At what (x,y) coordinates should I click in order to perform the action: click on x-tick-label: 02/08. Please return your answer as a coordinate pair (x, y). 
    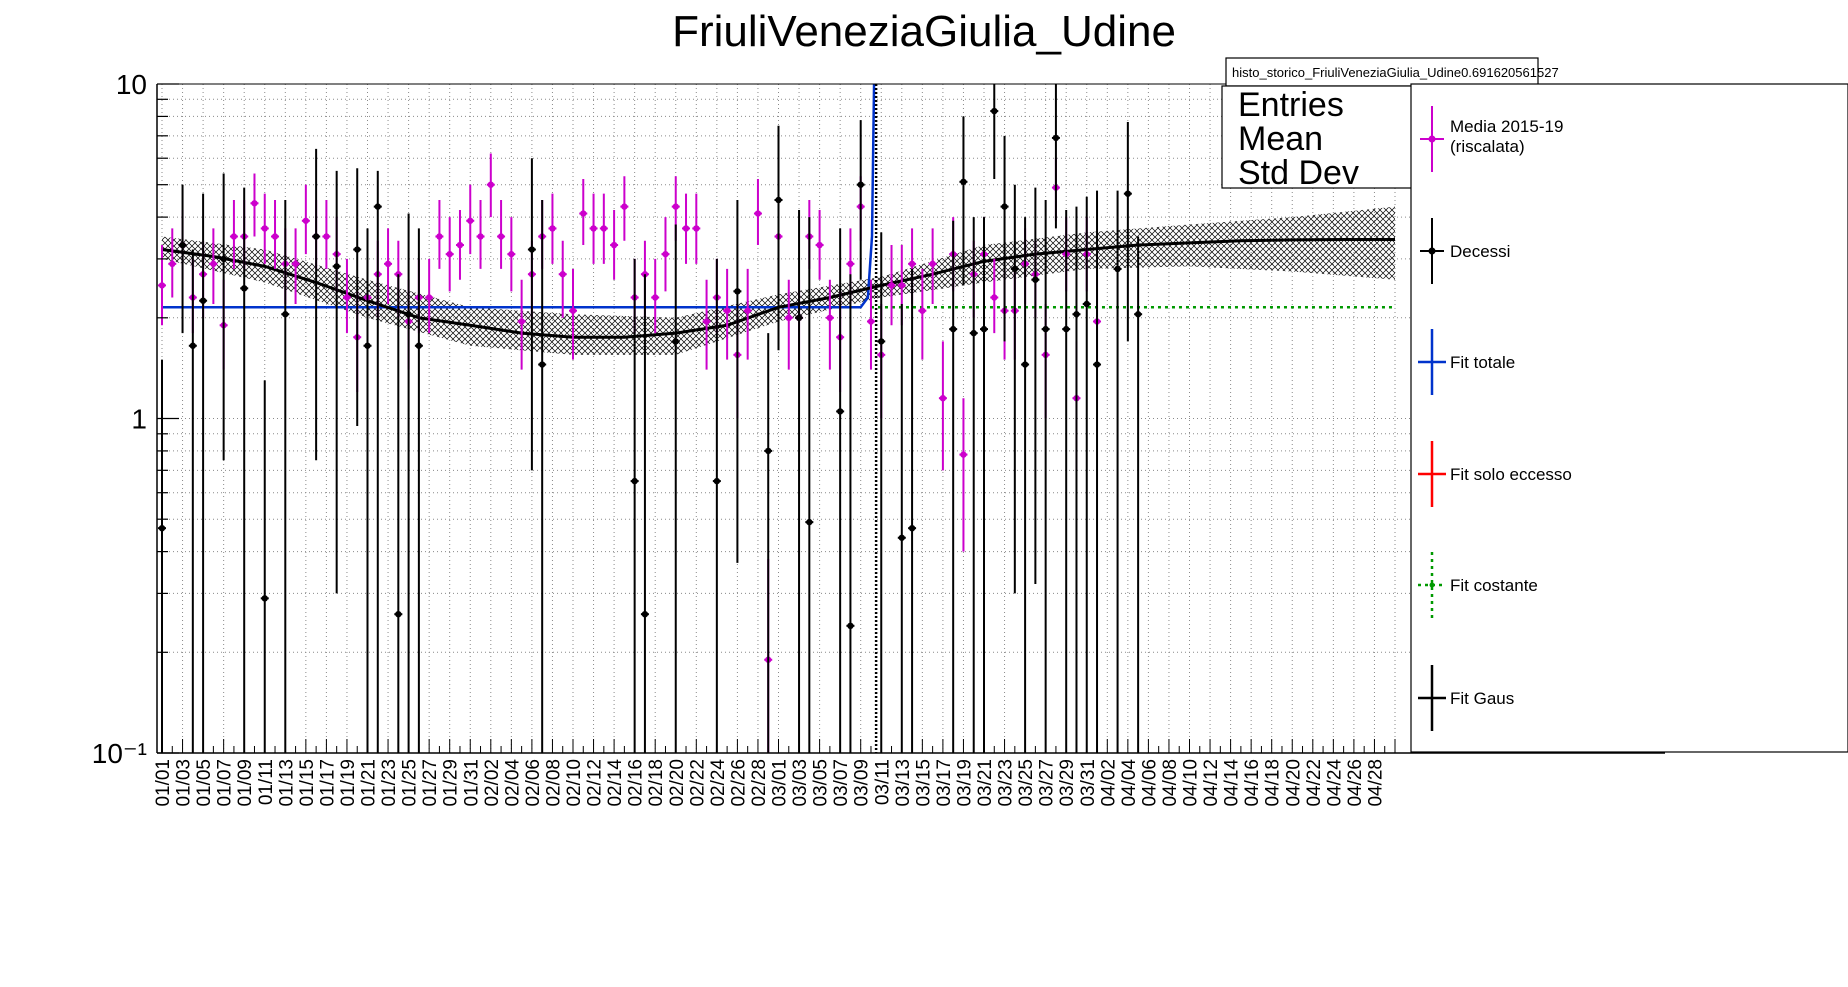
    Looking at the image, I should click on (553, 783).